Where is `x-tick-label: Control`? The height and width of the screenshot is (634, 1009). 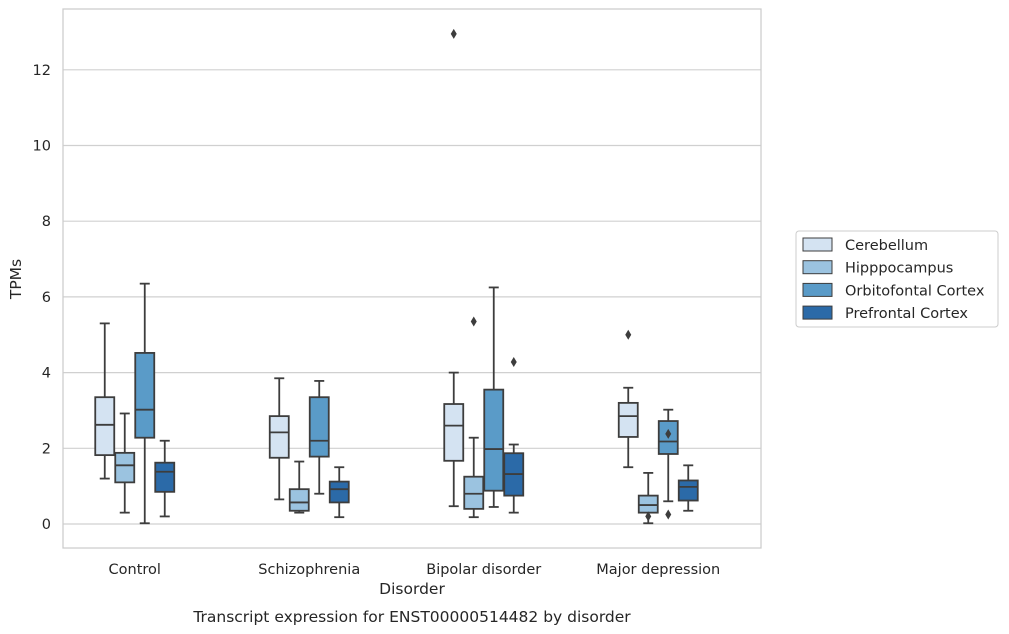 x-tick-label: Control is located at coordinates (135, 570).